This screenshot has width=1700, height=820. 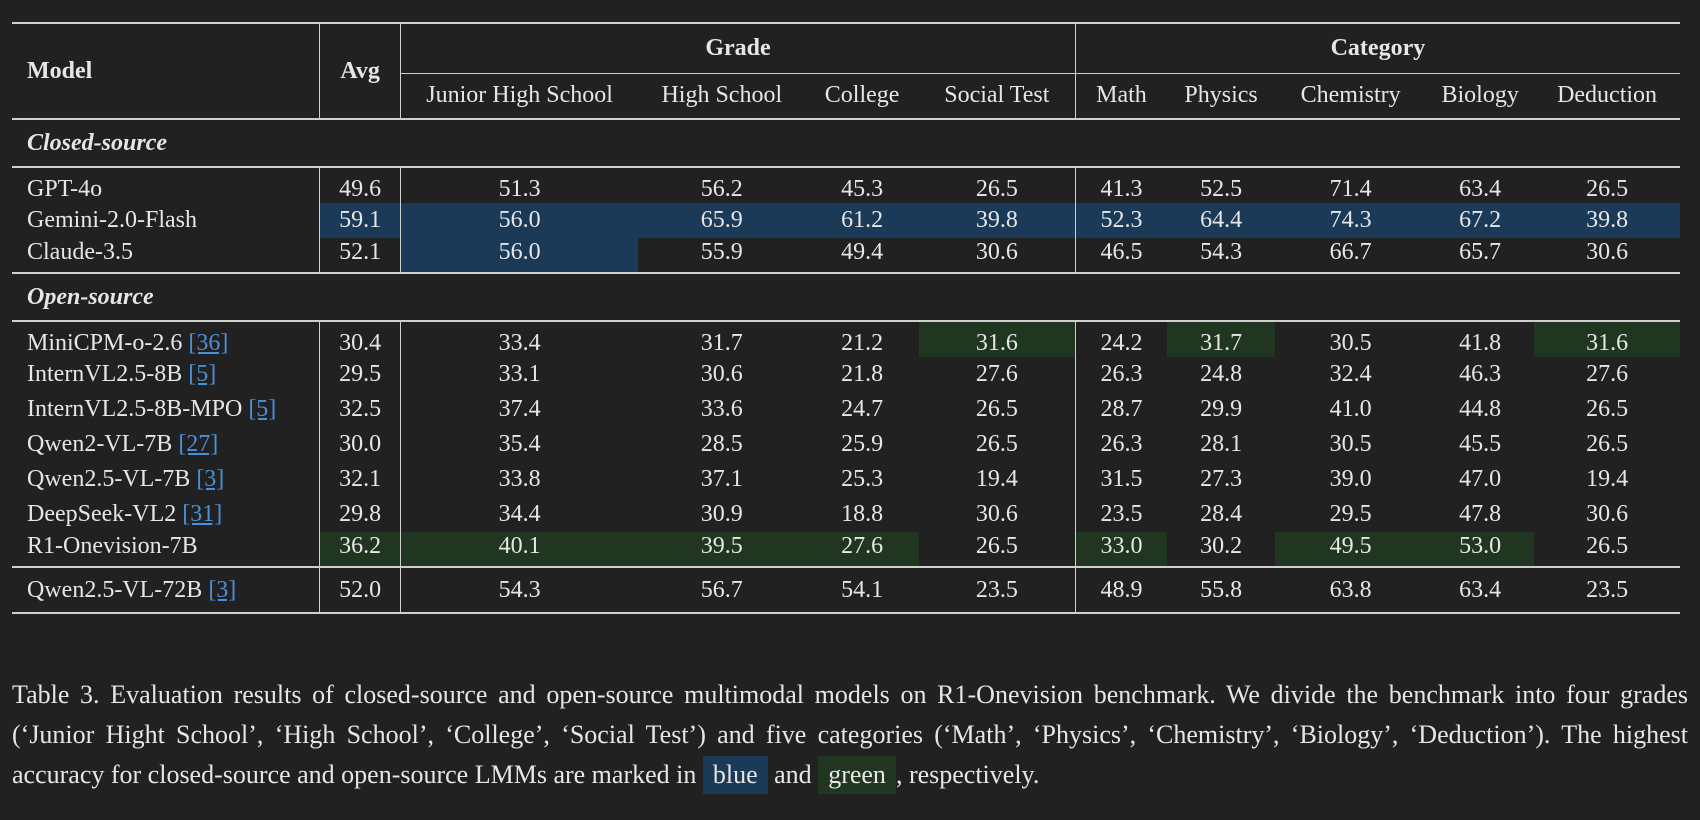 I want to click on model-name: Qwen2-VL-7B, so click(x=100, y=444).